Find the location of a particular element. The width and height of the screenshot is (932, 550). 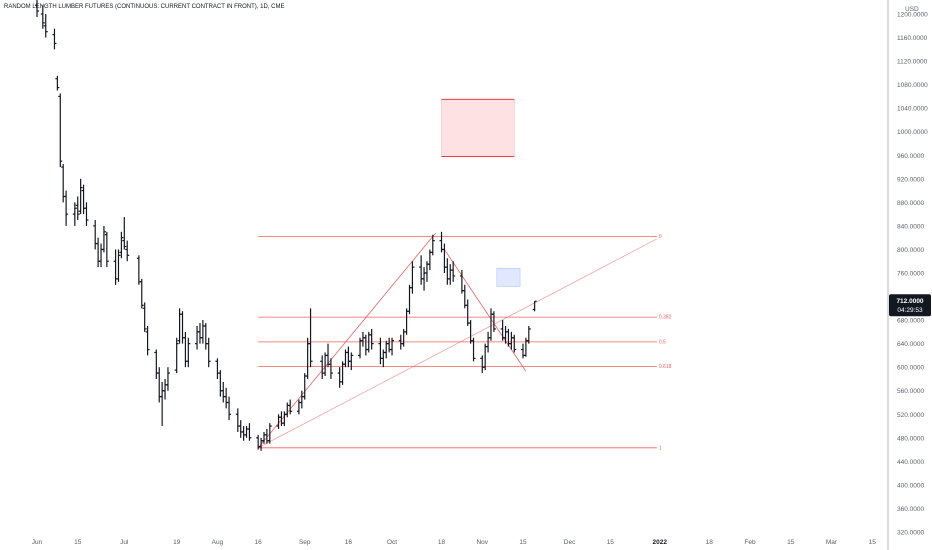

last-price-value: 712.0000 is located at coordinates (909, 301).